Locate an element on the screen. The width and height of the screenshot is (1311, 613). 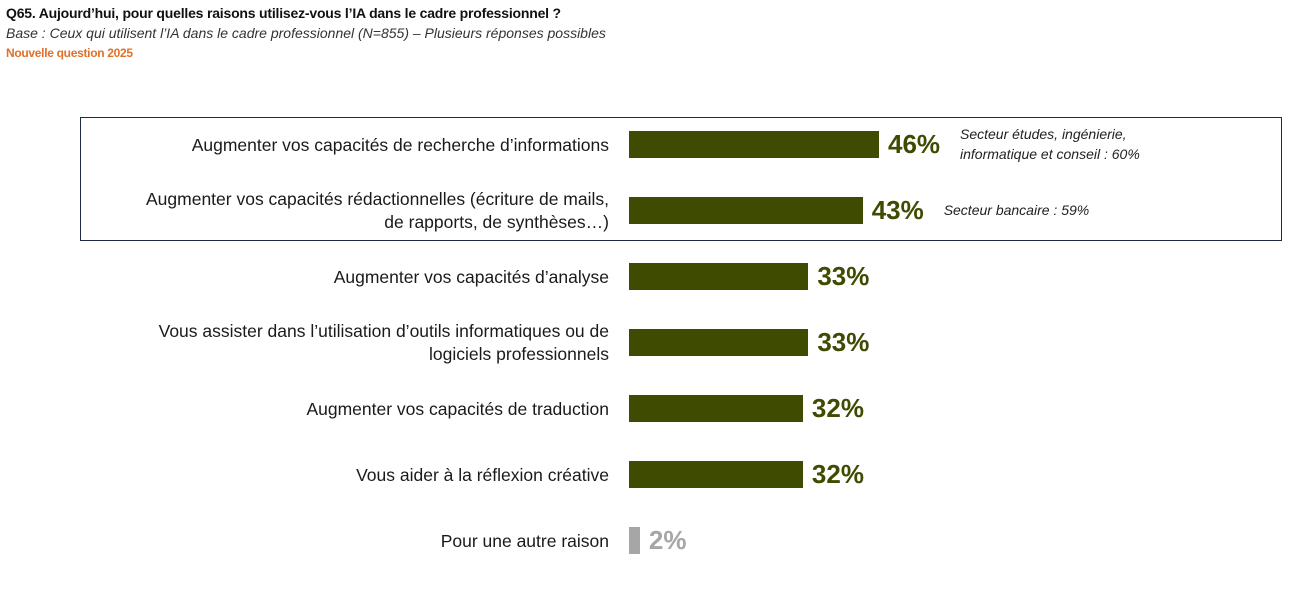
category-label-line: Augmenter vos capacités de traduction is located at coordinates (457, 408).